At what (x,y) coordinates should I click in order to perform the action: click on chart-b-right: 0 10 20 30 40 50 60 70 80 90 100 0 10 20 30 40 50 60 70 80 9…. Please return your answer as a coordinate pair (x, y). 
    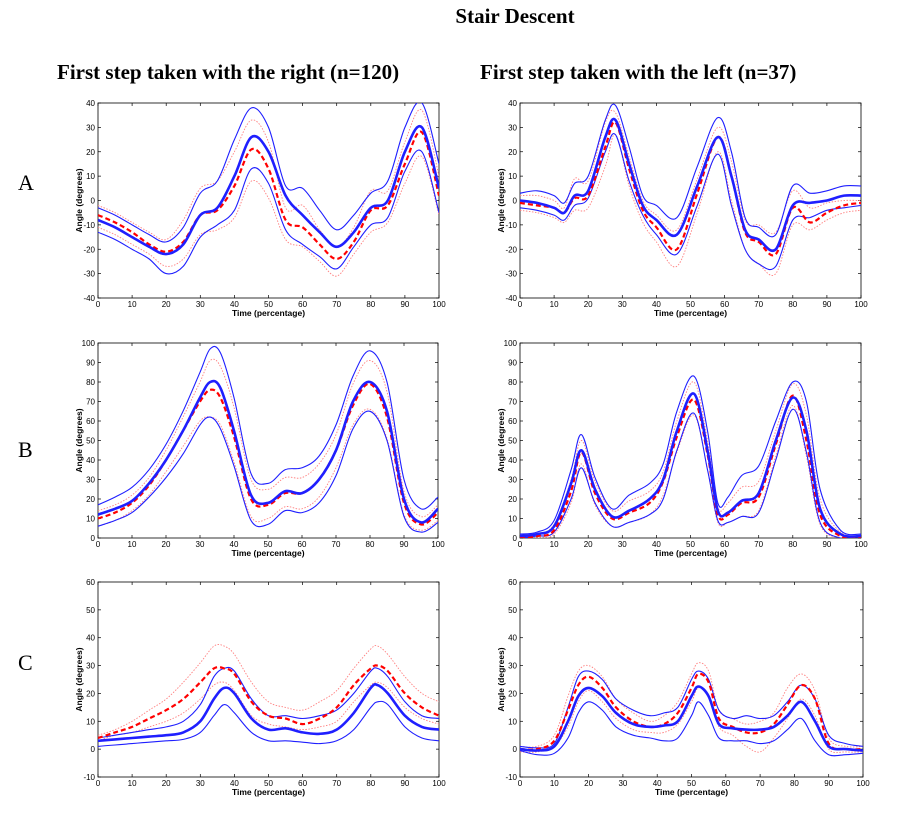
    Looking at the image, I should click on (259, 448).